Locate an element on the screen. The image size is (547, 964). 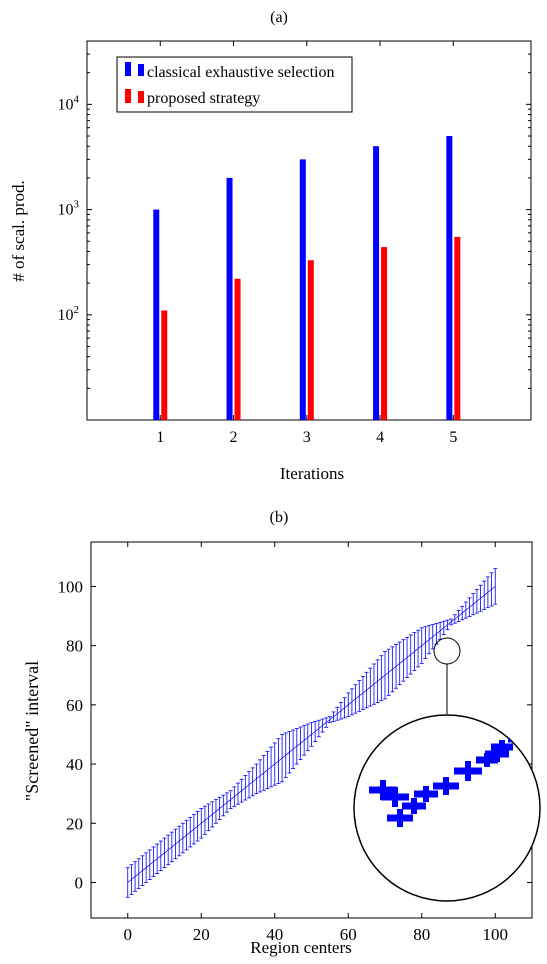
legend-label-proposed: proposed strategy is located at coordinates (203, 98).